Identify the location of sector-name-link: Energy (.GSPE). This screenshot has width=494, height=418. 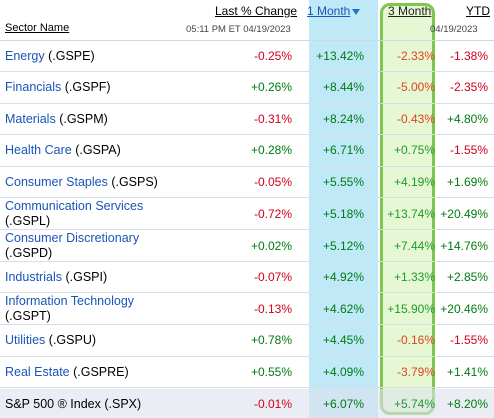
(50, 56).